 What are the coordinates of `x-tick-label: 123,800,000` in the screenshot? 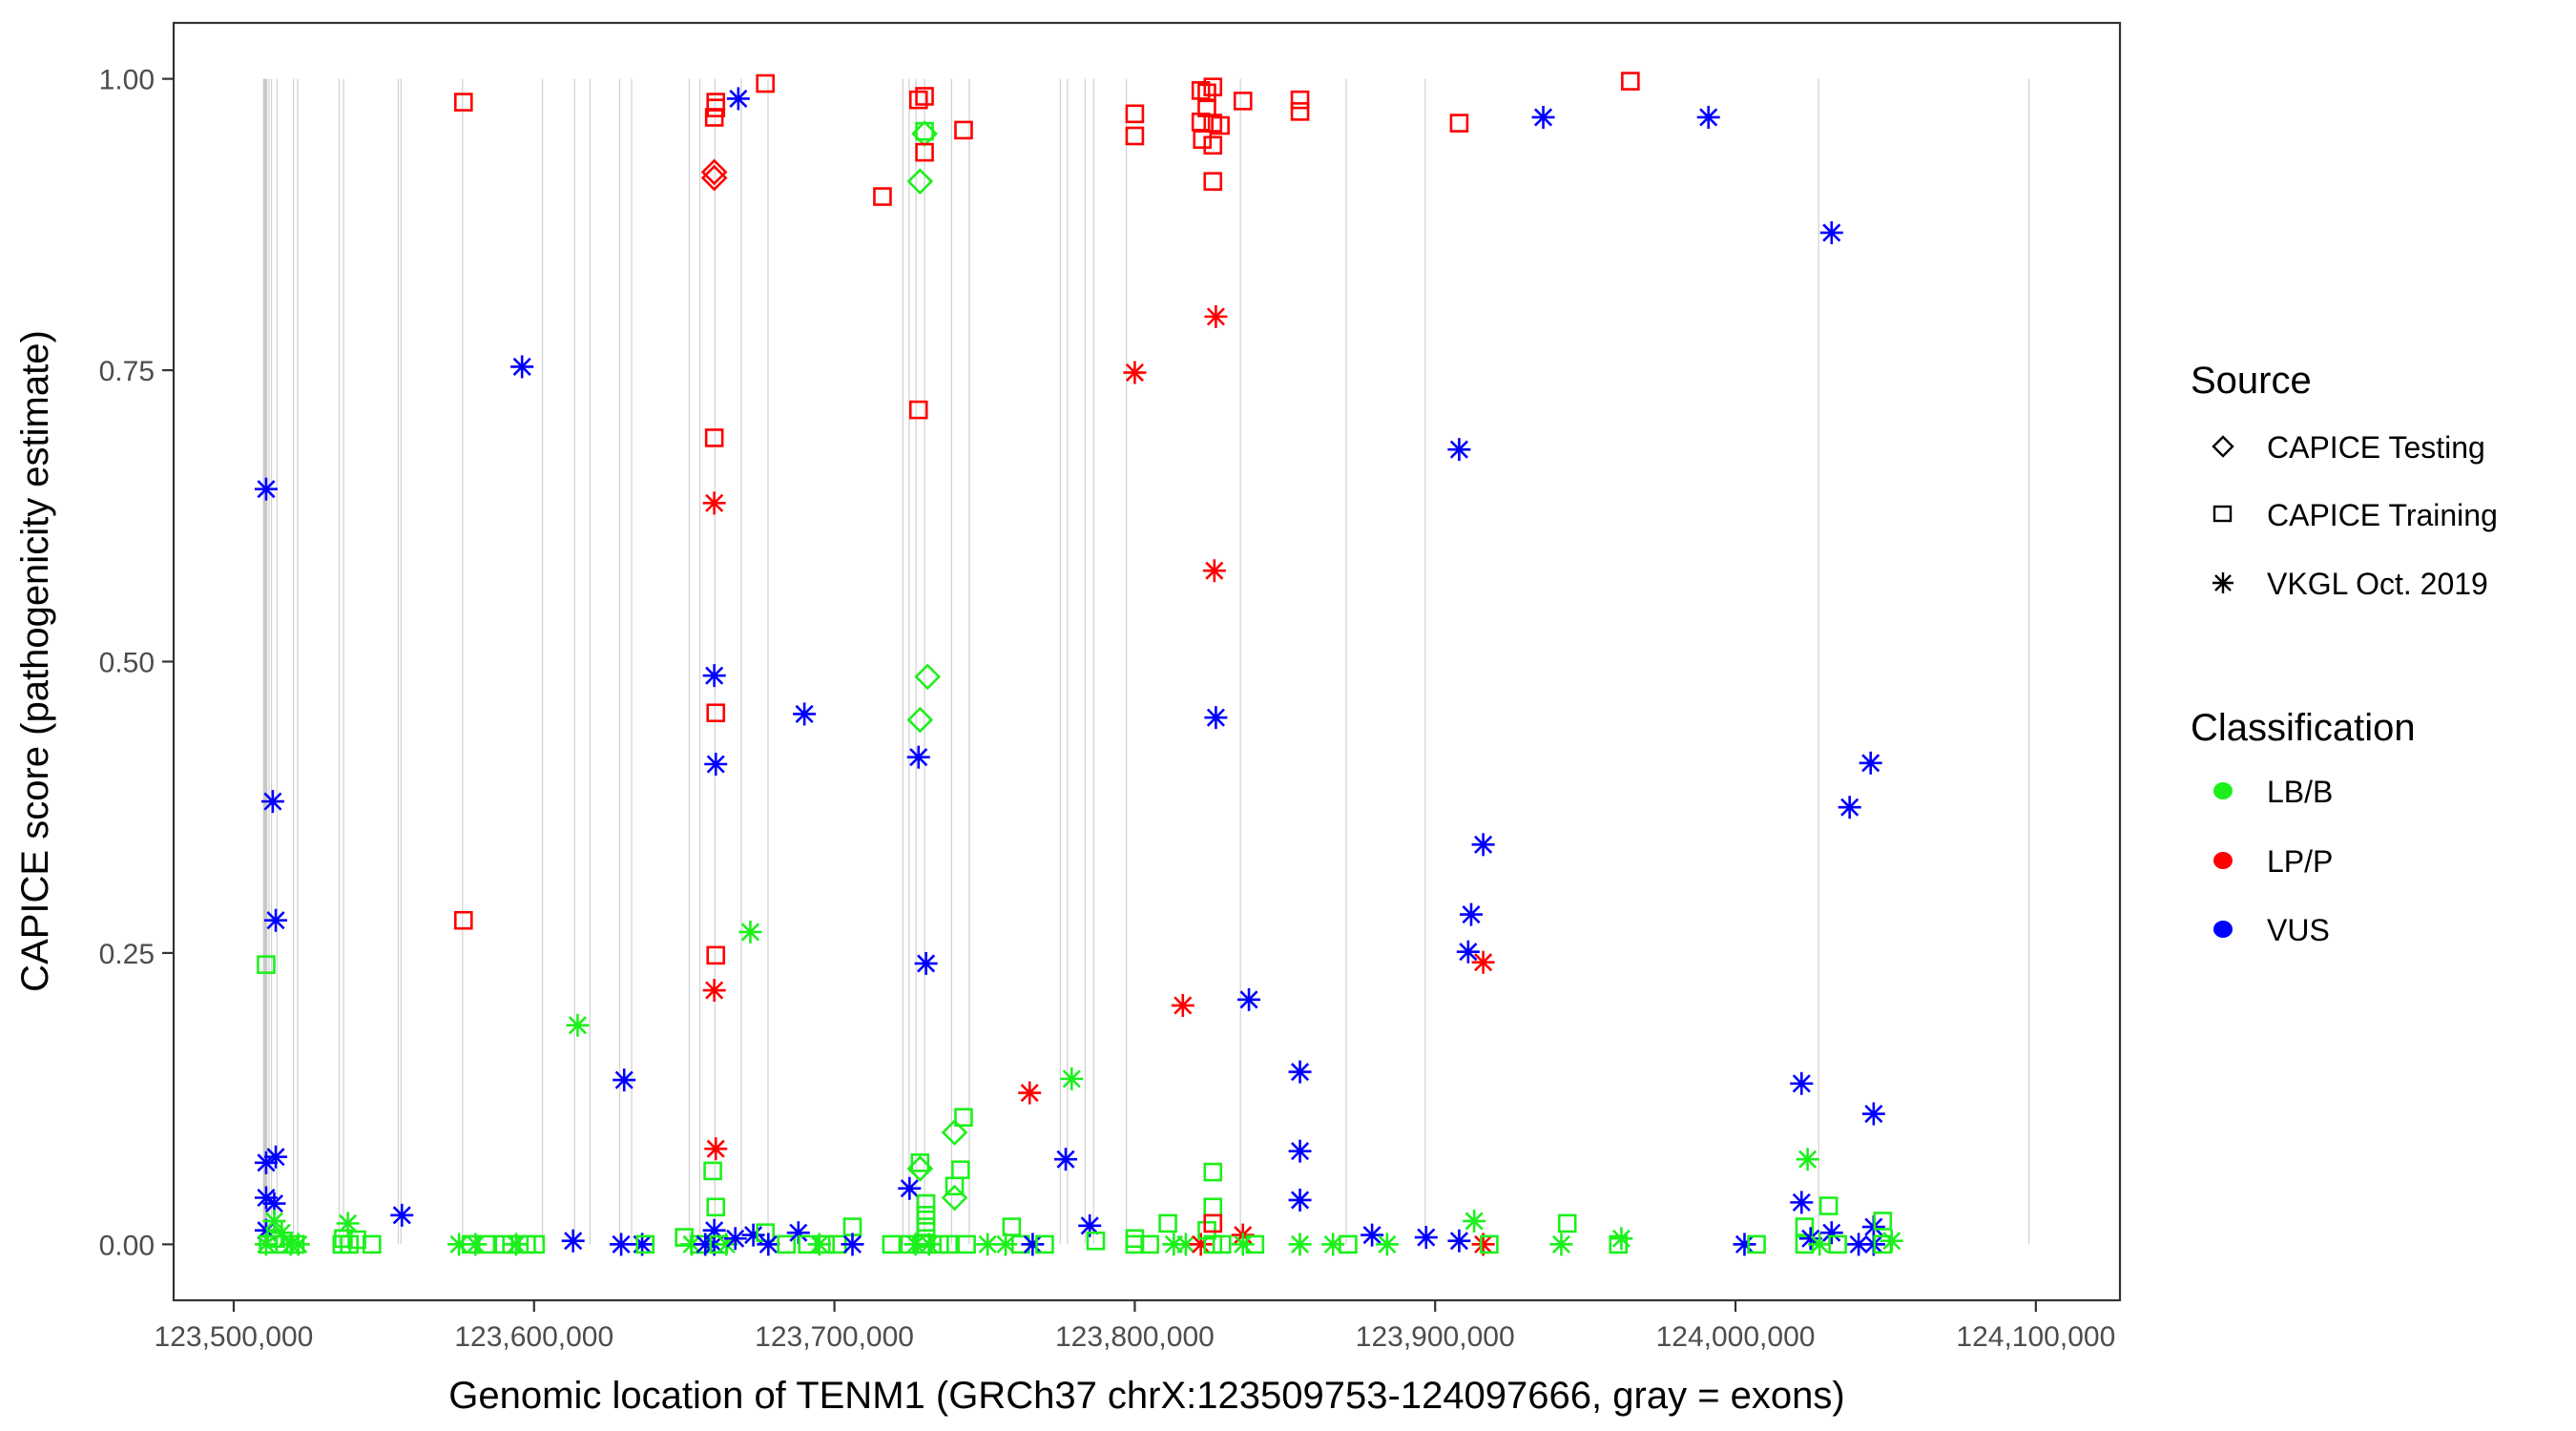 It's located at (1135, 1337).